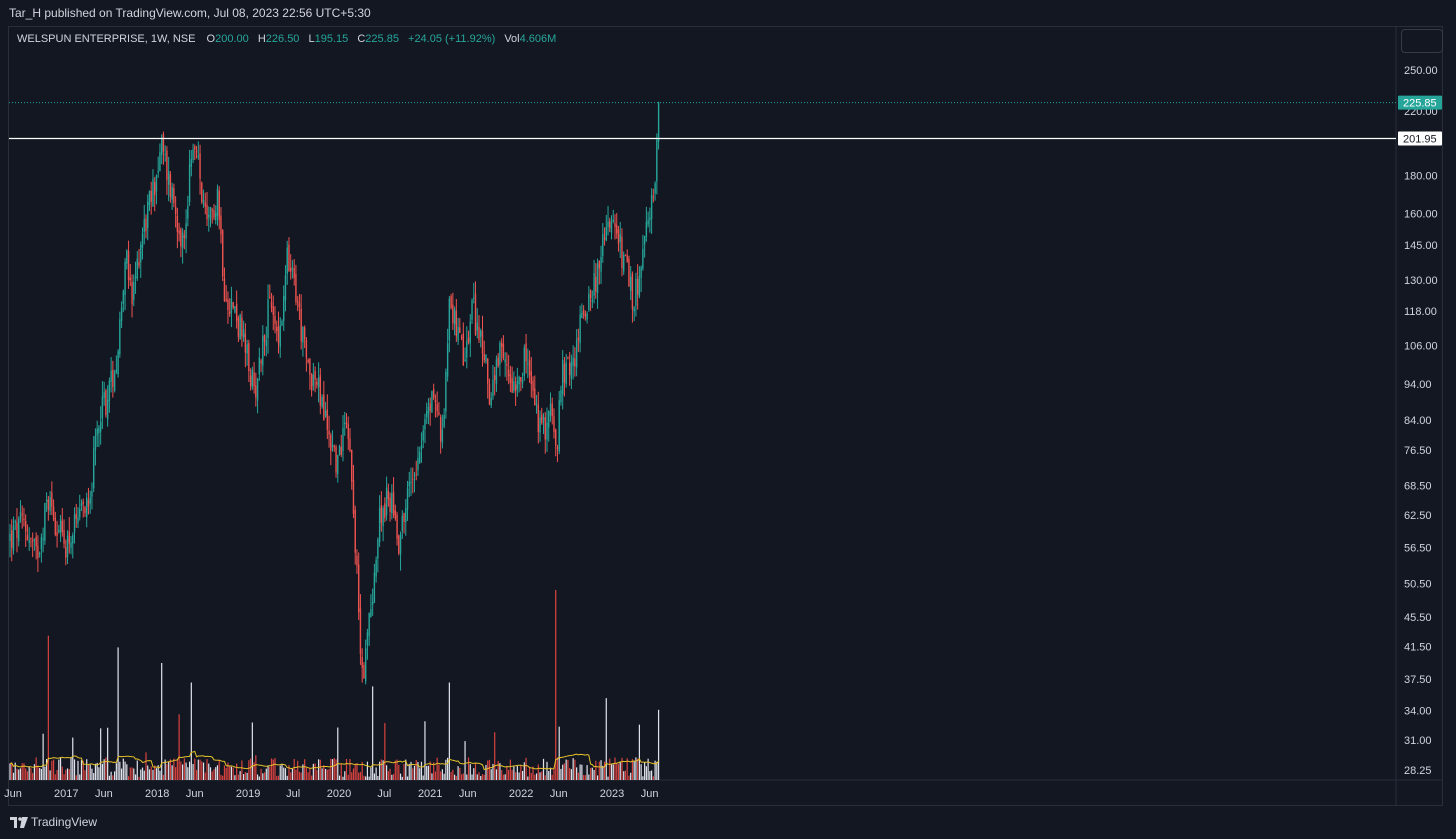 The width and height of the screenshot is (1456, 839). I want to click on scale-settings-button, so click(1422, 41).